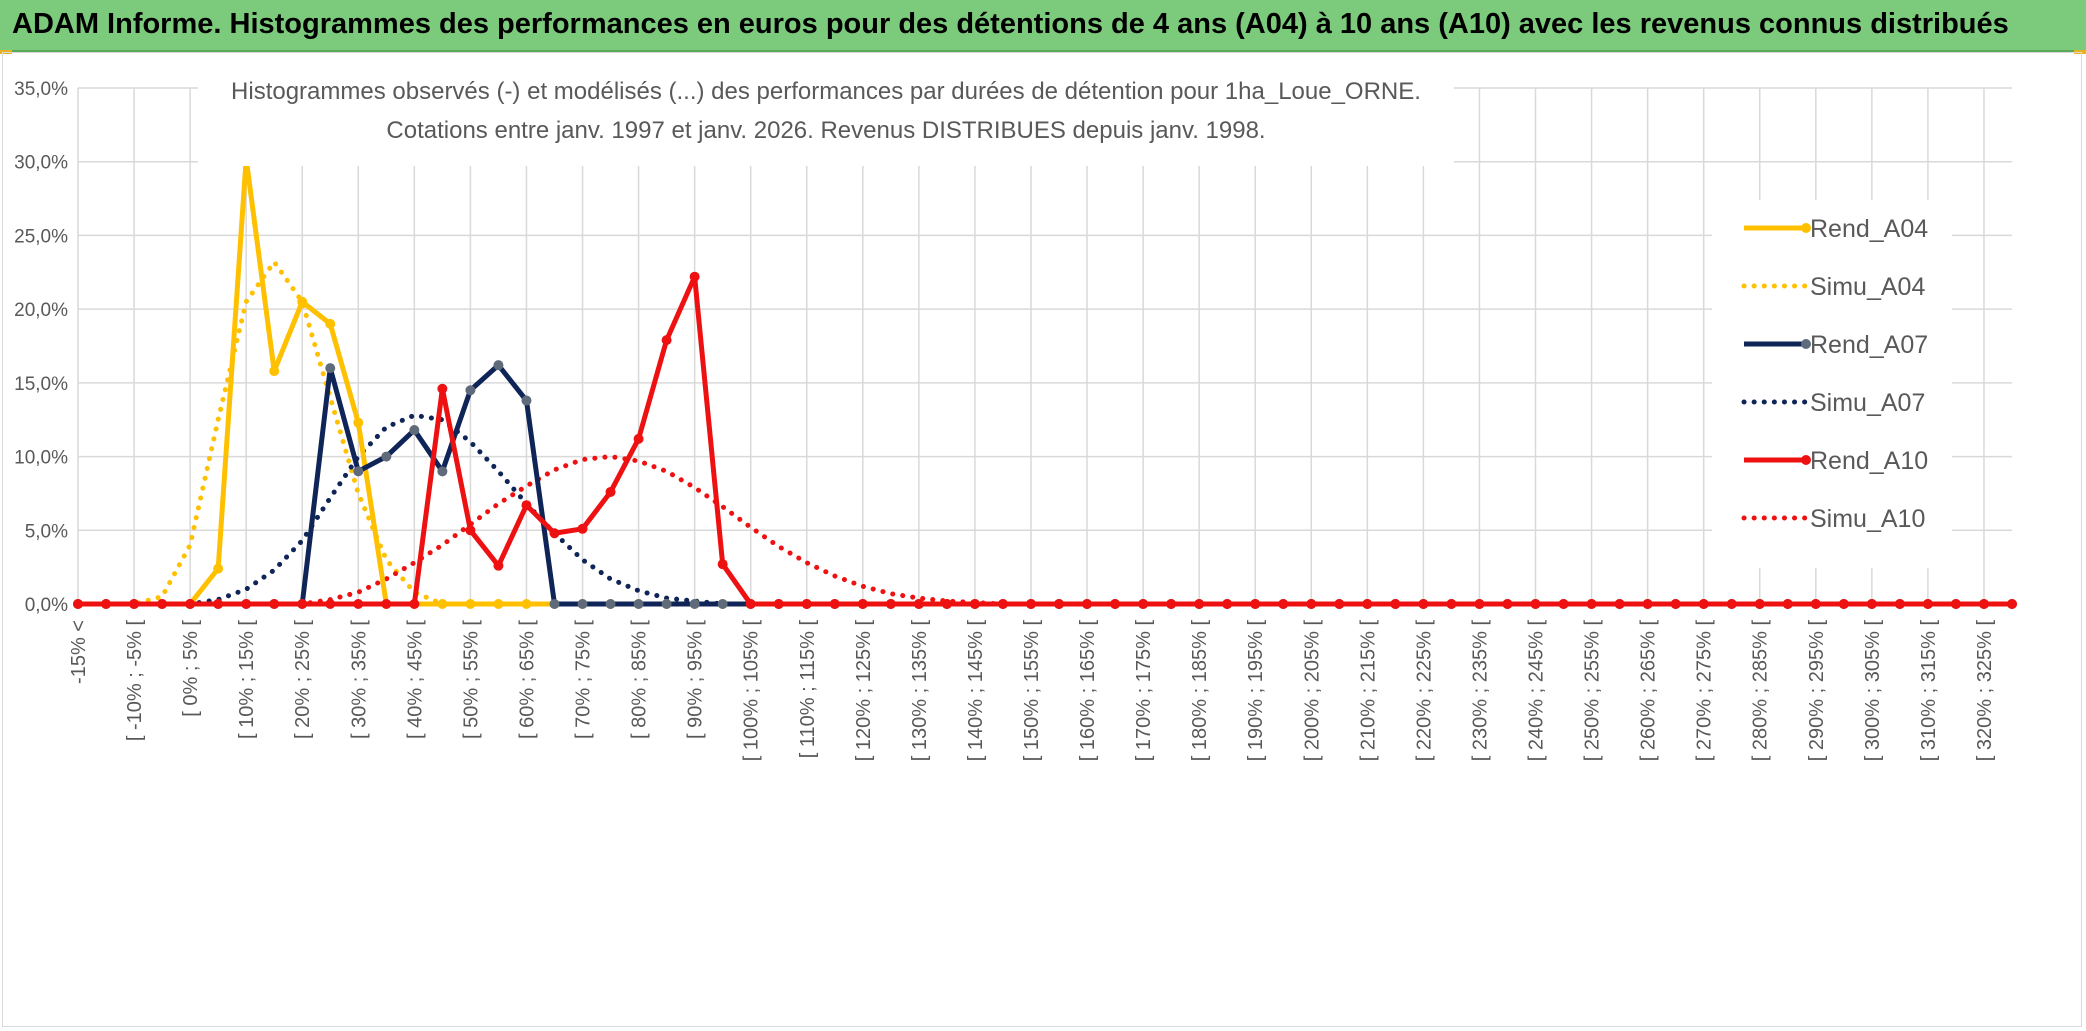 Image resolution: width=2086 pixels, height=1031 pixels. I want to click on x-tick-label: [ 300% ; 305% [, so click(1873, 691).